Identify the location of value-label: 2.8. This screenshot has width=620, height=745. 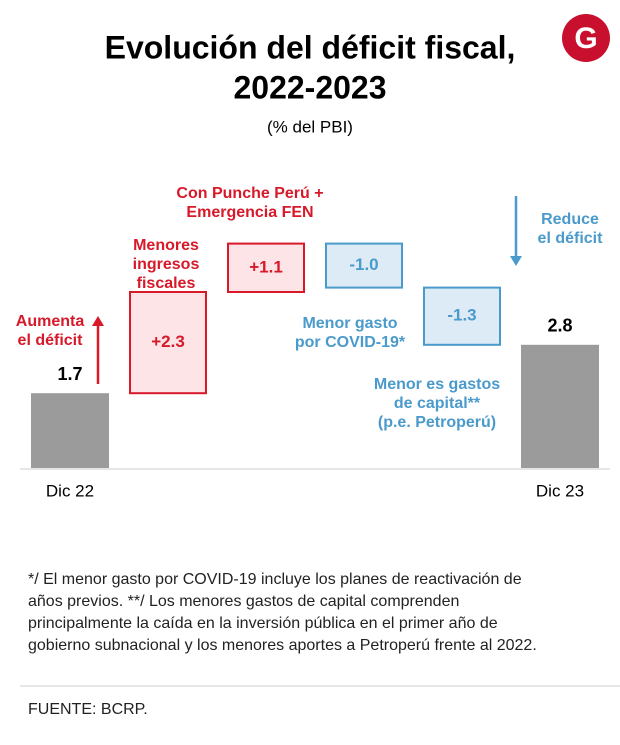
(559, 326).